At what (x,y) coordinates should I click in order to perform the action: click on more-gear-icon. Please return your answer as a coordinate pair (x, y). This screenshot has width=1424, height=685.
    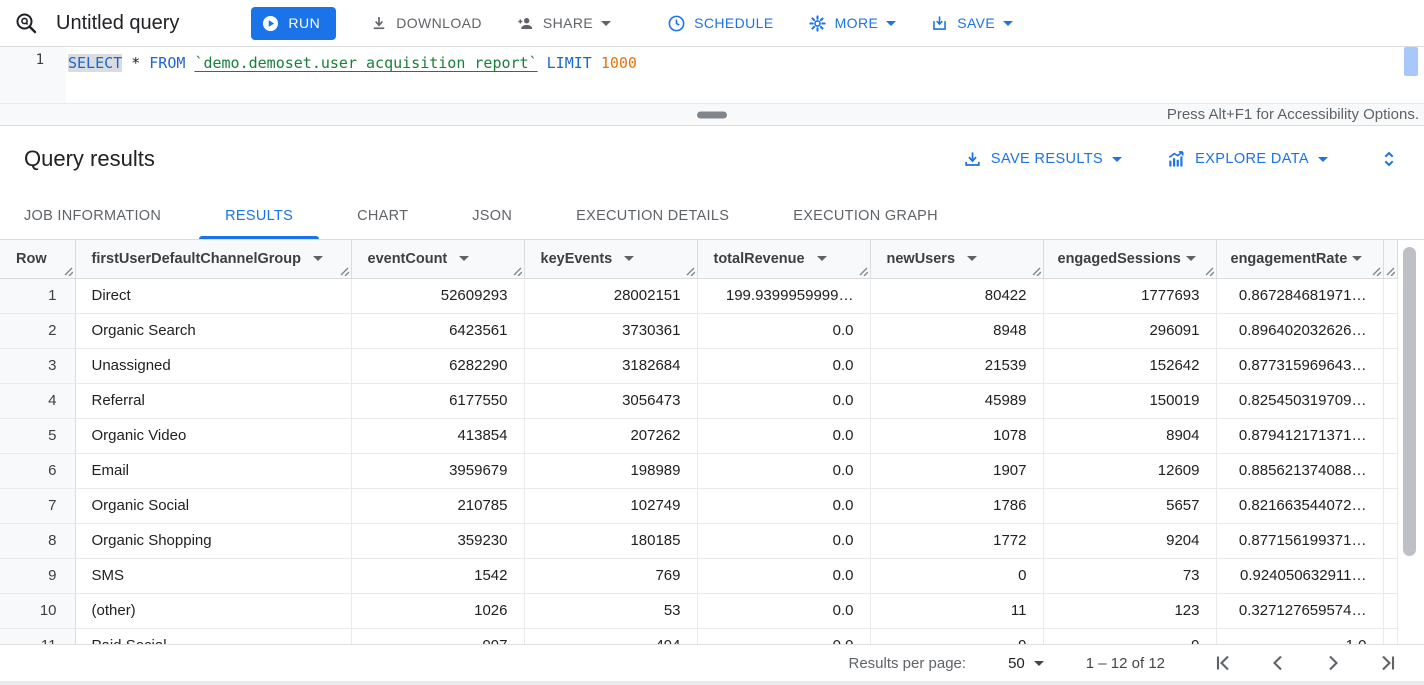
    Looking at the image, I should click on (817, 23).